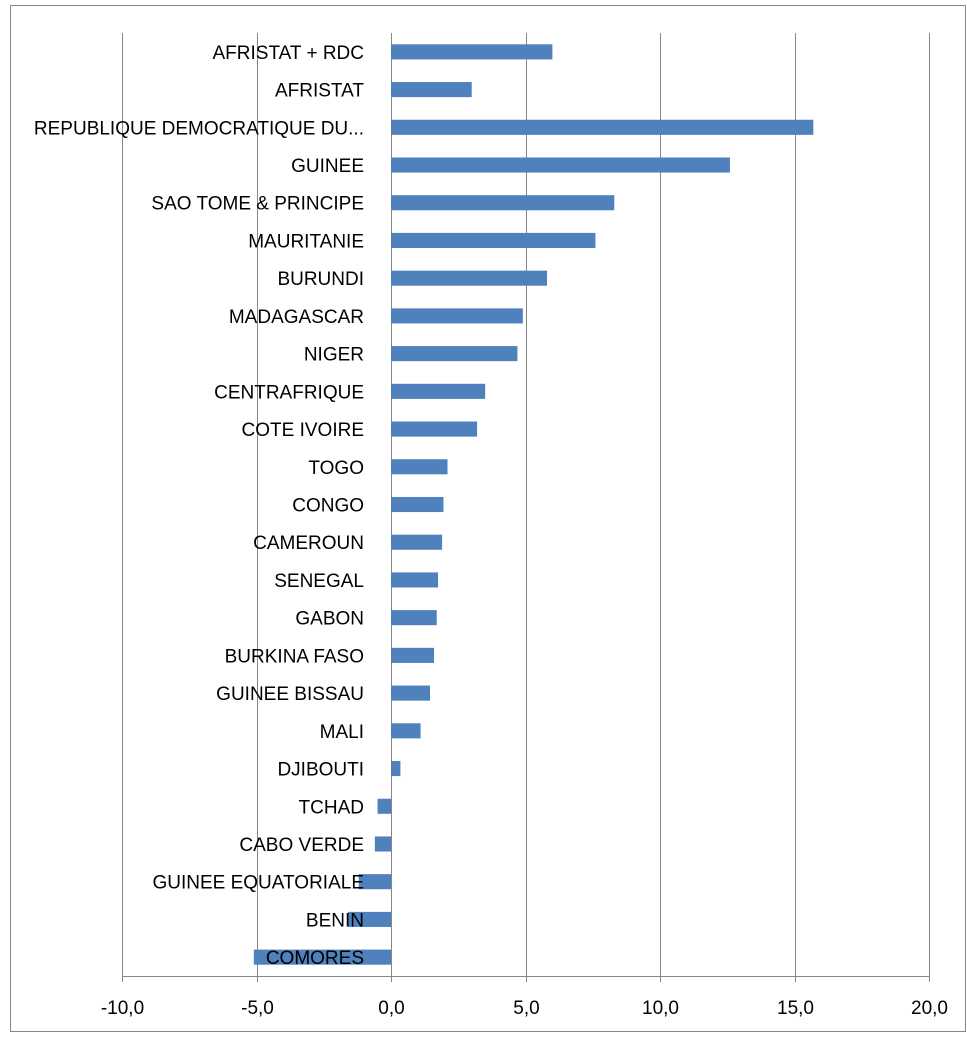 The width and height of the screenshot is (967, 1039). Describe the element at coordinates (296, 317) in the screenshot. I see `category-label: MADAGASCAR` at that location.